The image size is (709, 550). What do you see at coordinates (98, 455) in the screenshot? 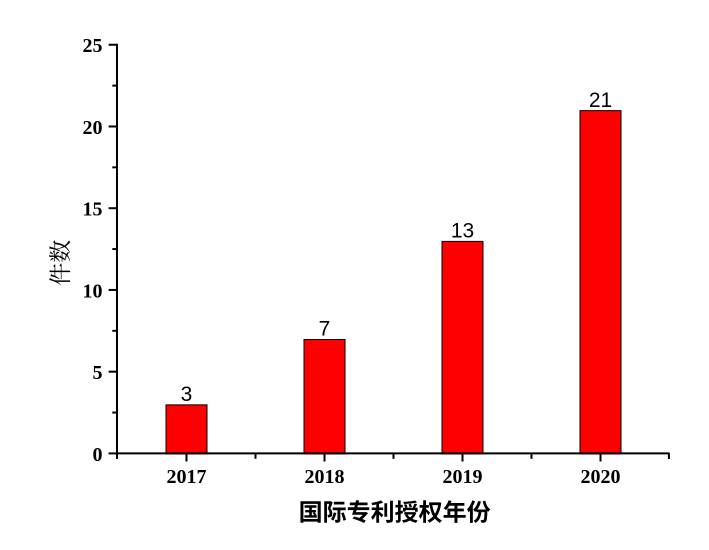
I see `svg-text: 0` at bounding box center [98, 455].